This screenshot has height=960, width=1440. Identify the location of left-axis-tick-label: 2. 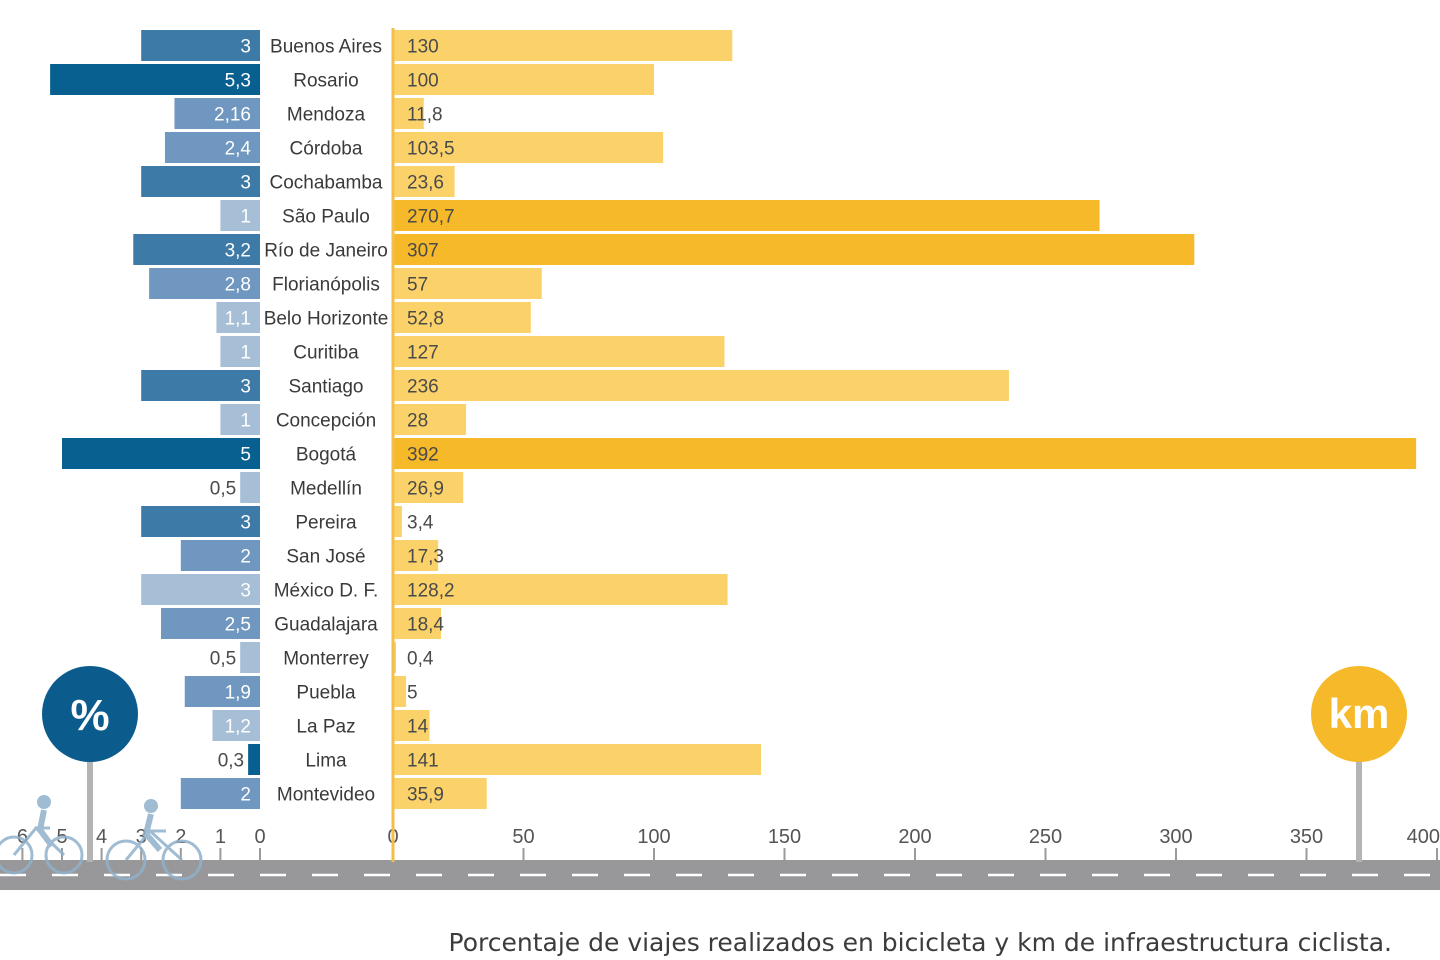
(180, 837).